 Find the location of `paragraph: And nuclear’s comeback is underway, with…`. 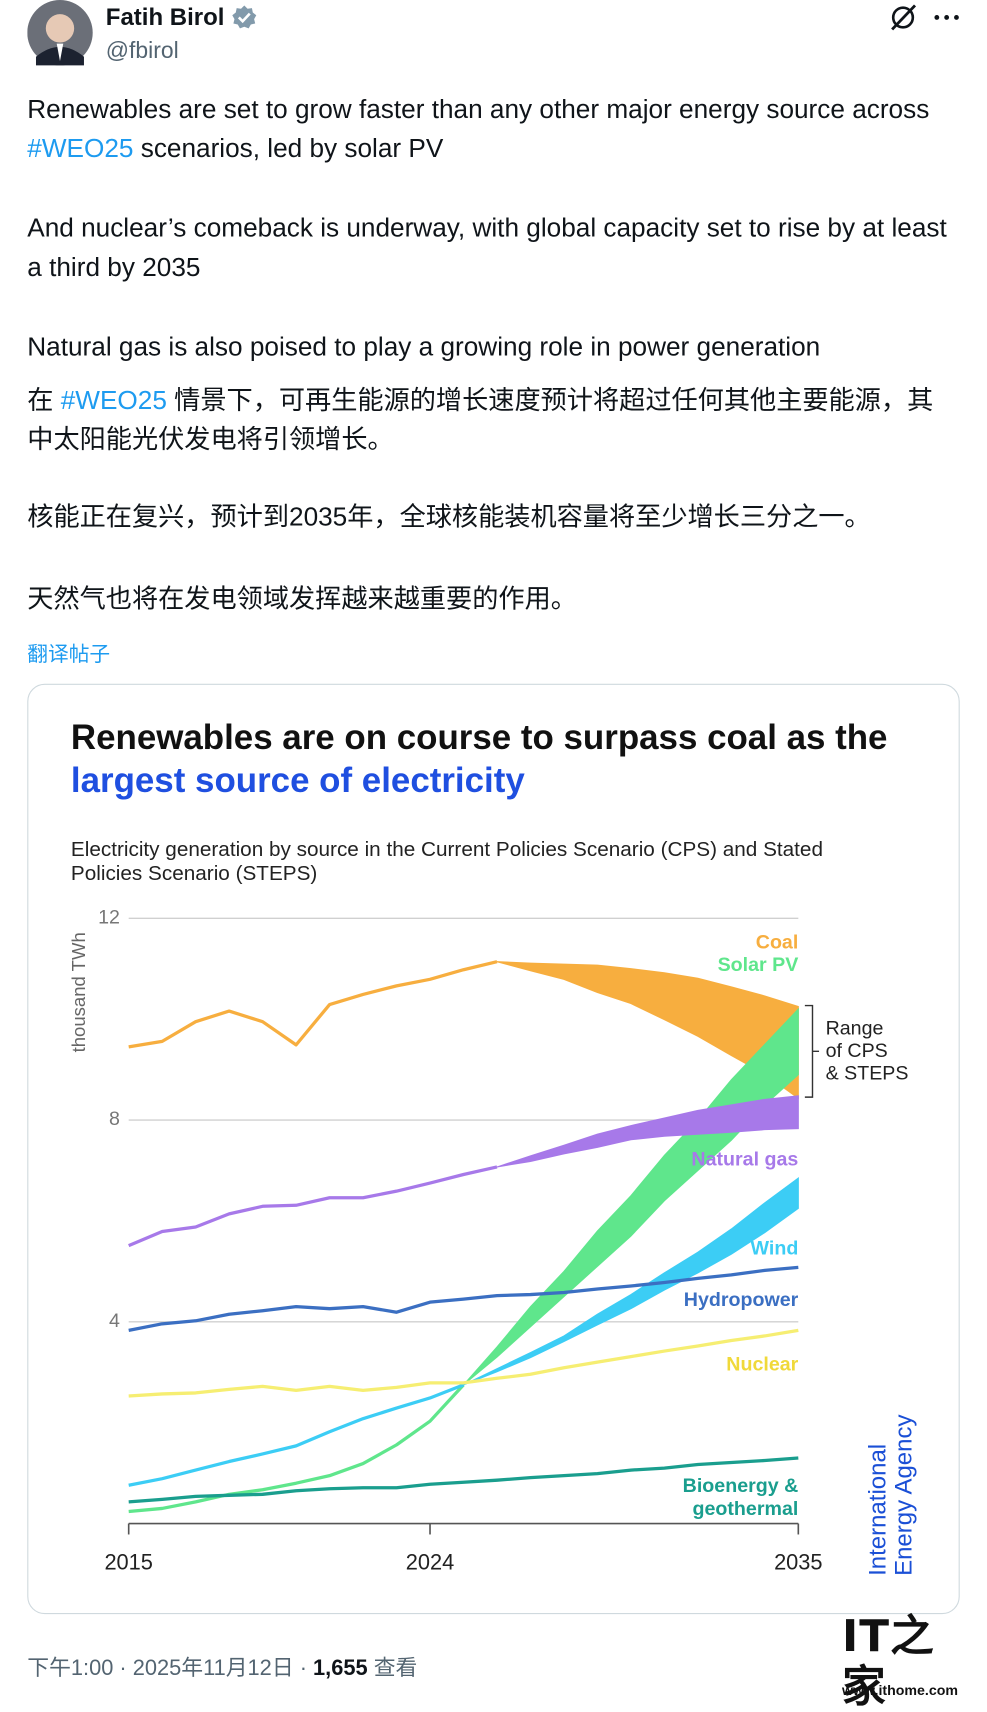

paragraph: And nuclear’s comeback is underway, with… is located at coordinates (490, 248).